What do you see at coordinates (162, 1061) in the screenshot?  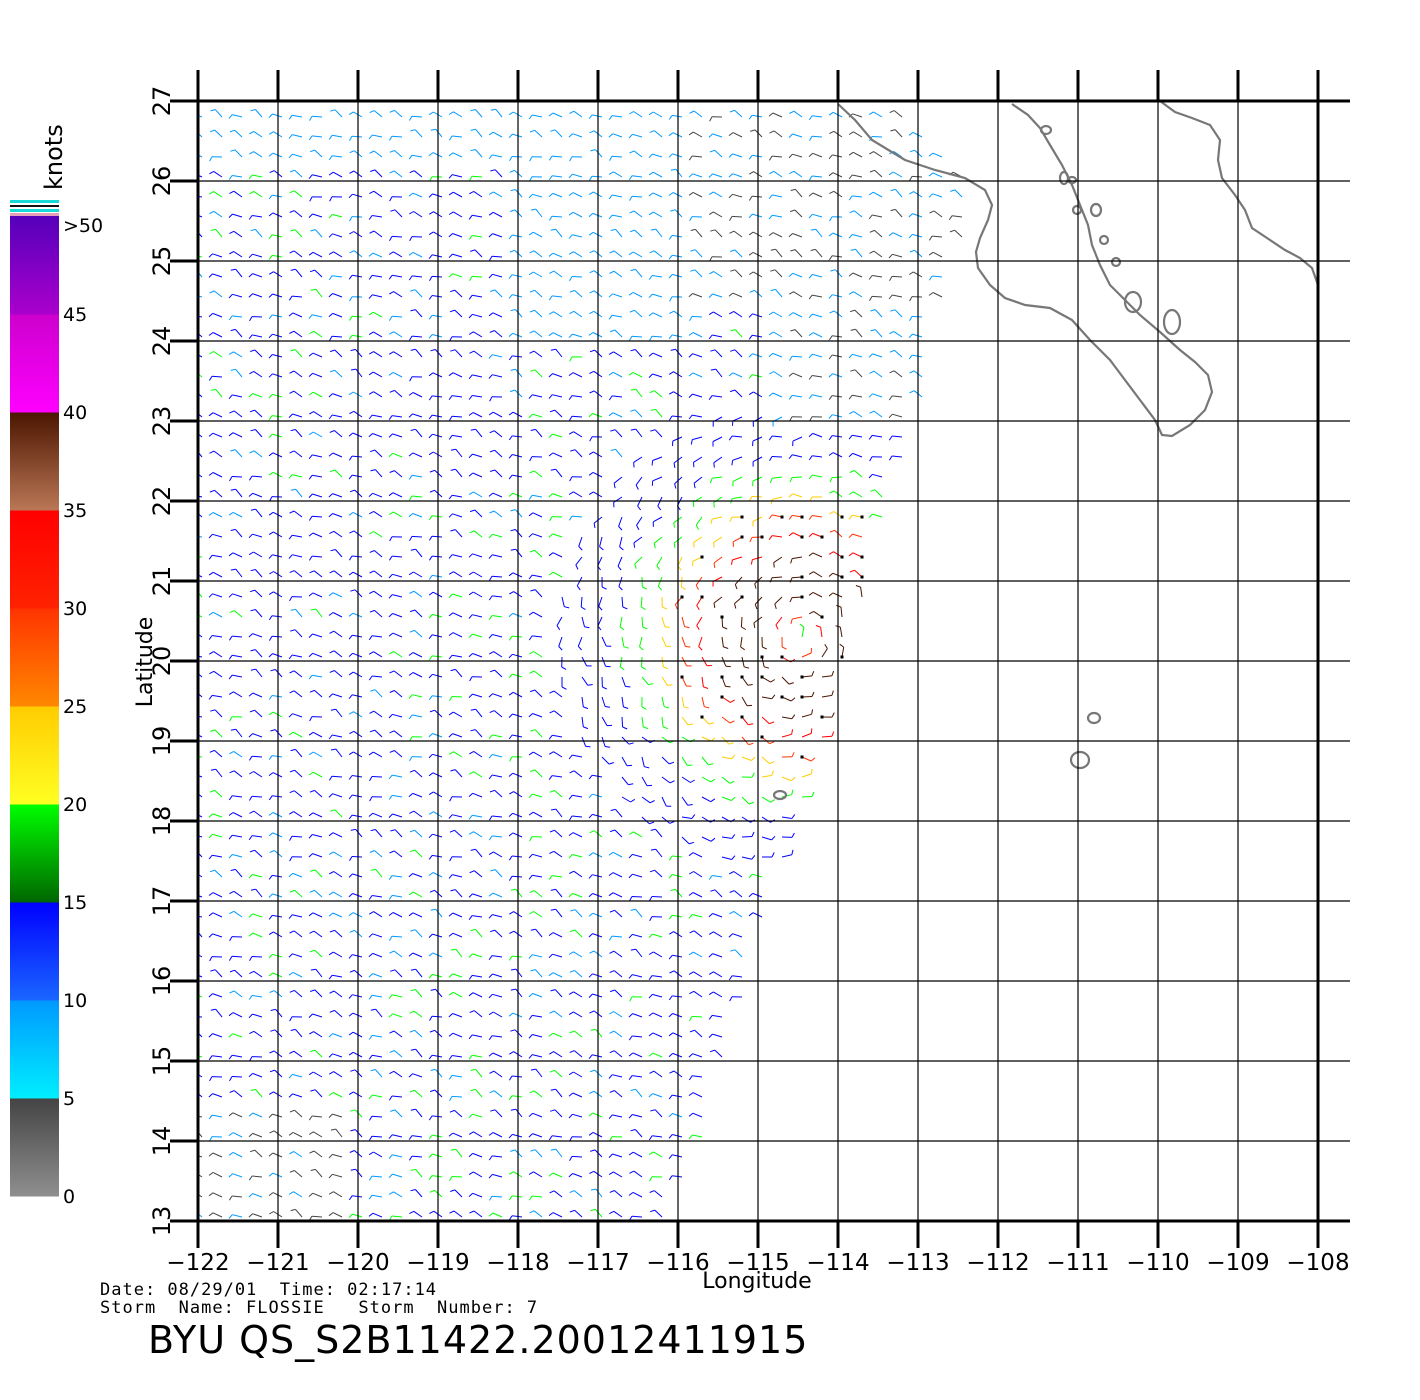 I see `latitude-tick-label: 15` at bounding box center [162, 1061].